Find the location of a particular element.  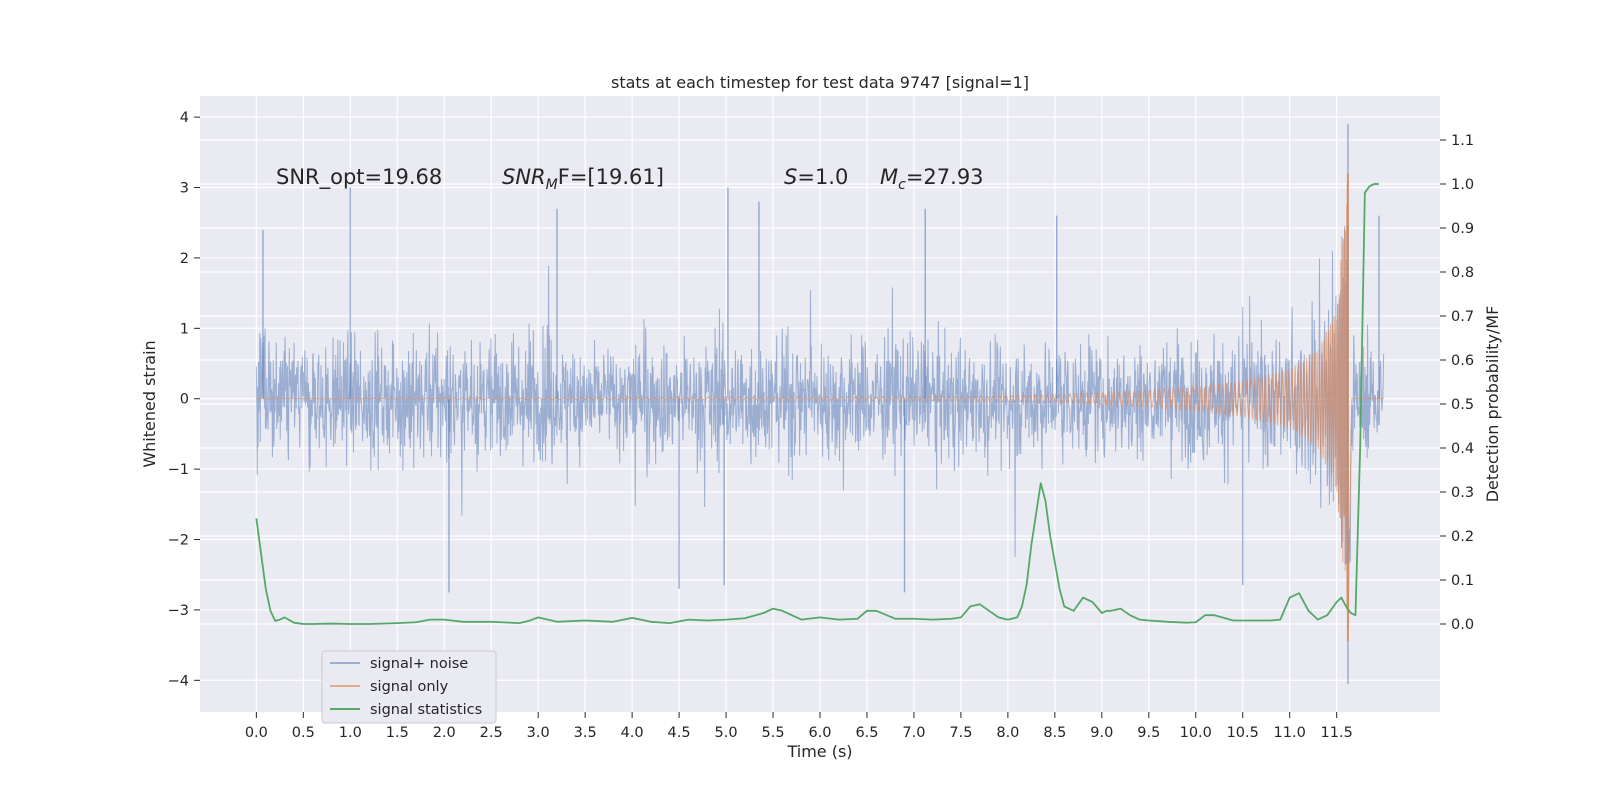

x-tick-label: 5.0 is located at coordinates (726, 733).